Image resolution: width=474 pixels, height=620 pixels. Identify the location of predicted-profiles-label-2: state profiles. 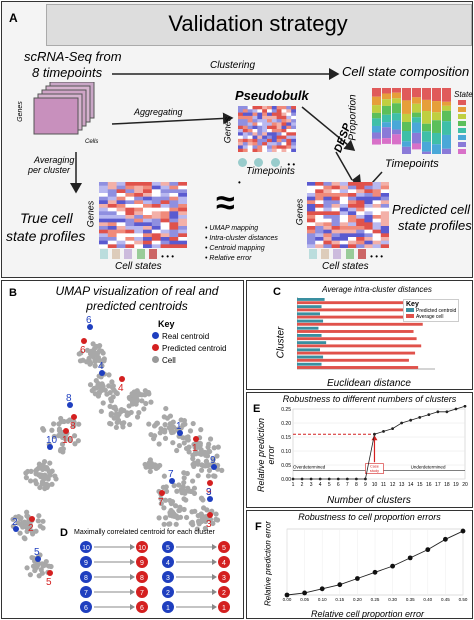
(435, 225).